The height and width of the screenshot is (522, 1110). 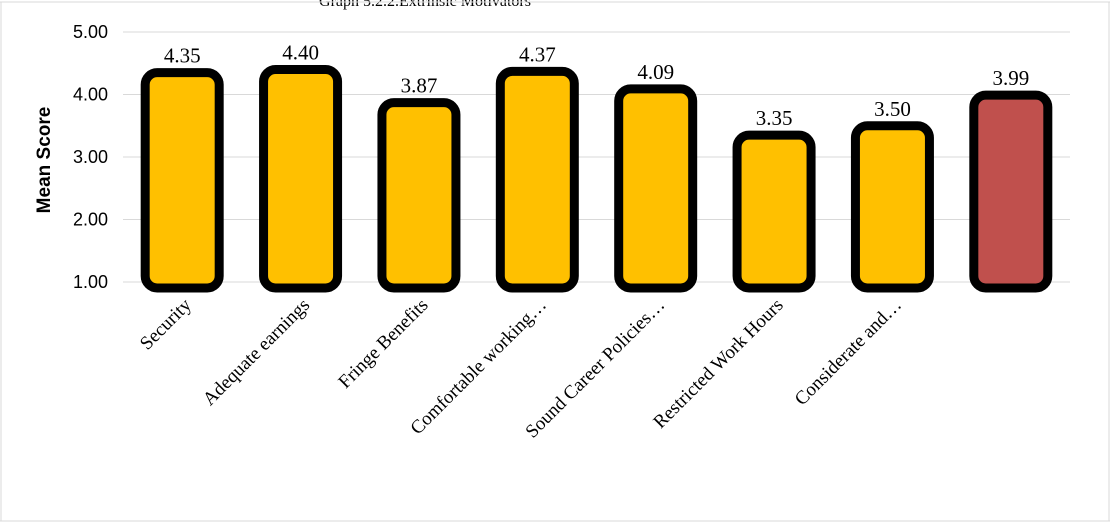 What do you see at coordinates (1010, 78) in the screenshot?
I see `data-label: 3.99` at bounding box center [1010, 78].